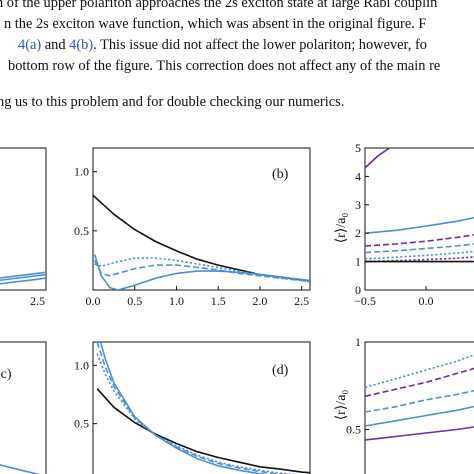 Image resolution: width=474 pixels, height=474 pixels. Describe the element at coordinates (358, 176) in the screenshot. I see `y-tick-label: 4` at that location.